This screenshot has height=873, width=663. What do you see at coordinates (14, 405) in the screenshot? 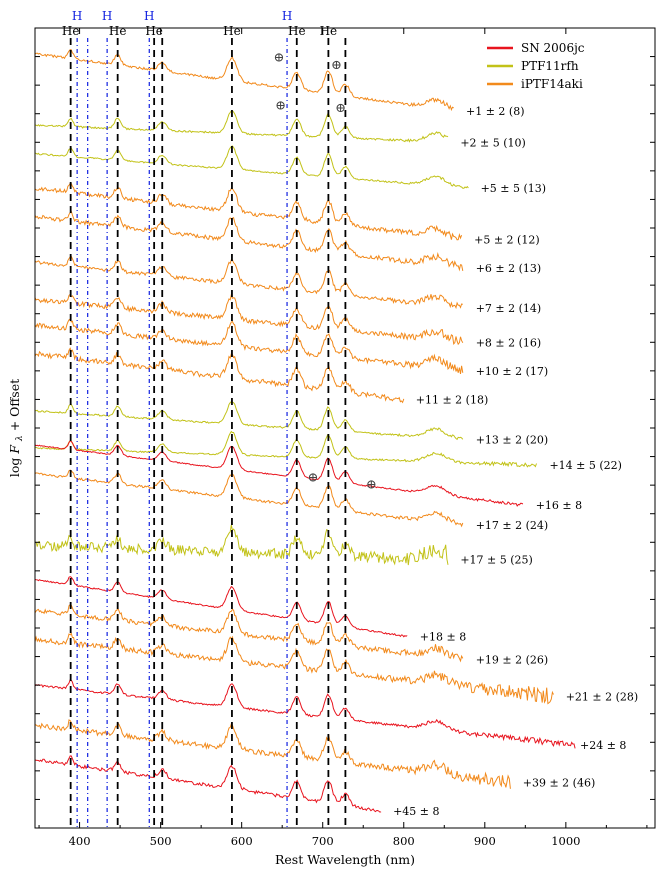
I see `y-axis-label-rest: + Offset` at bounding box center [14, 405].